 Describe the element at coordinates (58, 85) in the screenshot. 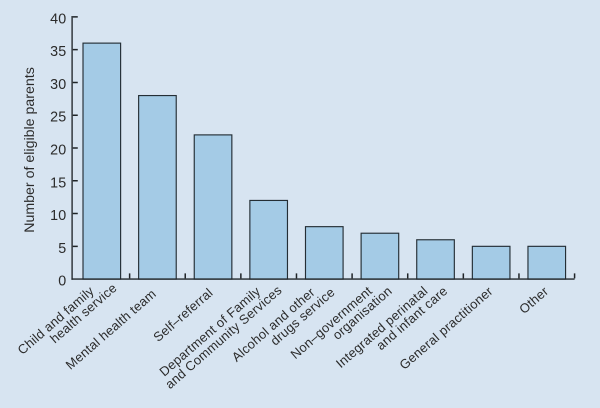

I see `svg-text: 30` at that location.